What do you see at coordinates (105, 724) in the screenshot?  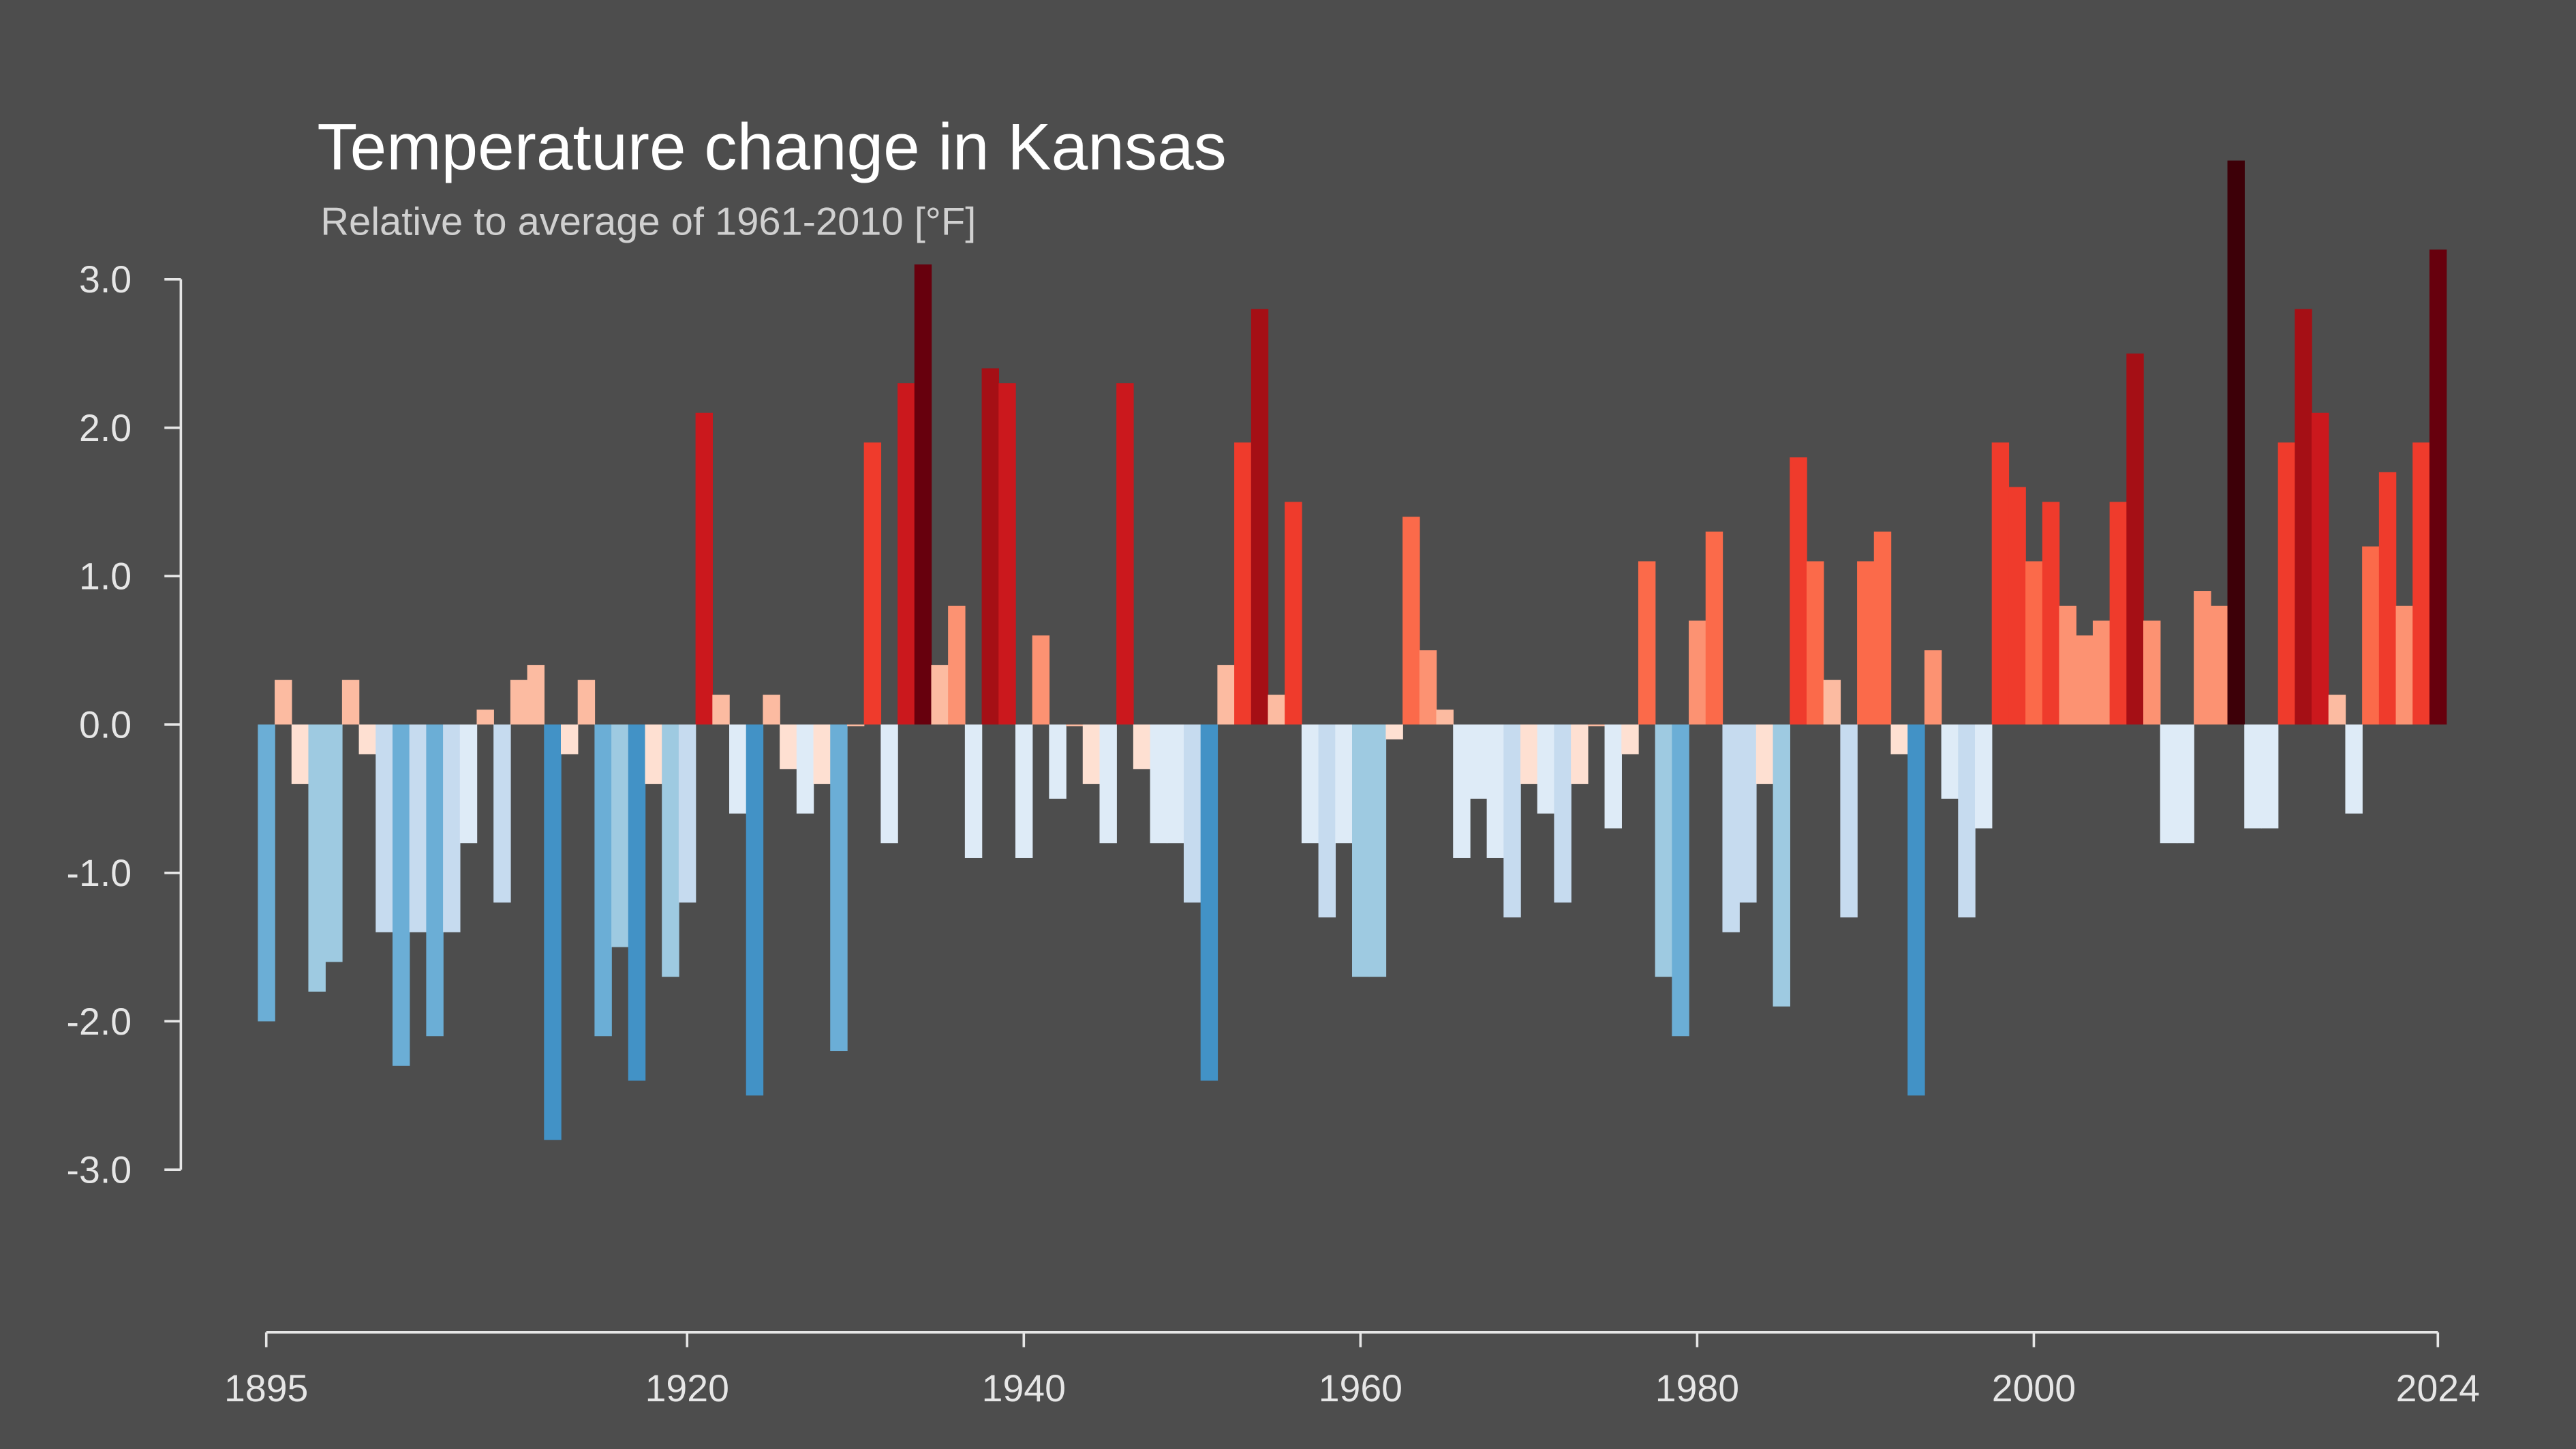 I see `y-tick-label: 0.0` at bounding box center [105, 724].